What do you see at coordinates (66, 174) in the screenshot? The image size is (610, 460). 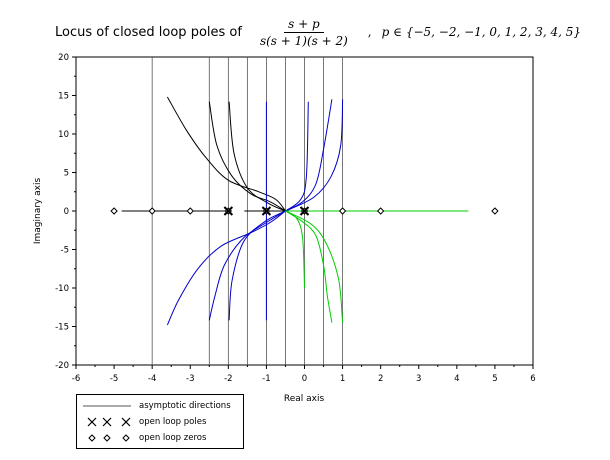 I see `y-tick-label: 5` at bounding box center [66, 174].